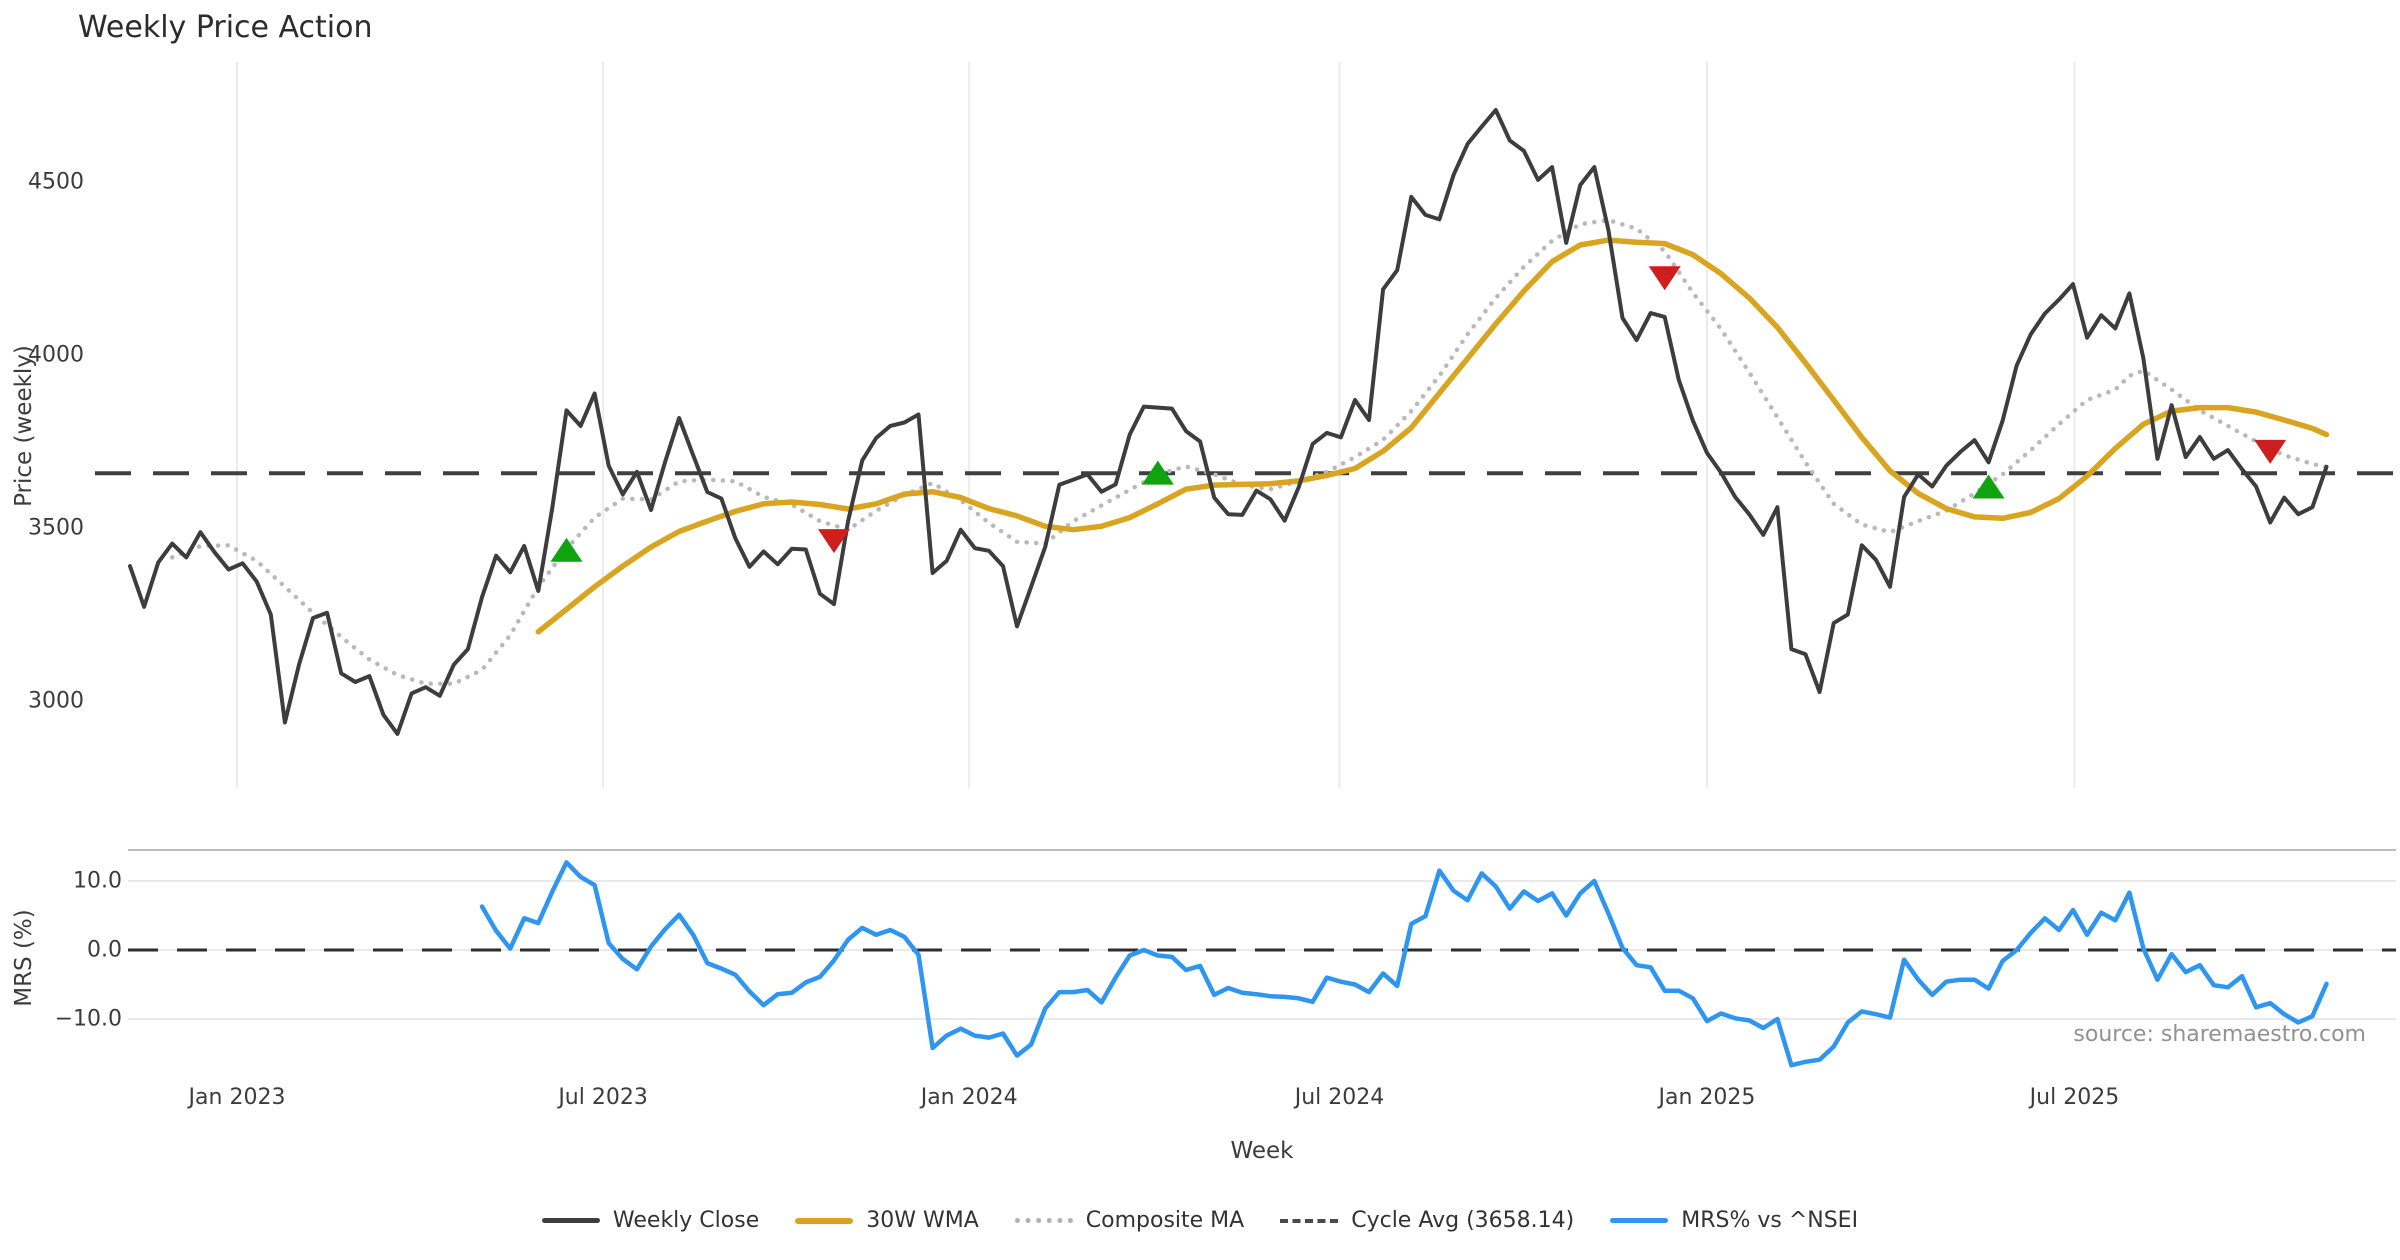  I want to click on price-ytick: 4000, so click(56, 355).